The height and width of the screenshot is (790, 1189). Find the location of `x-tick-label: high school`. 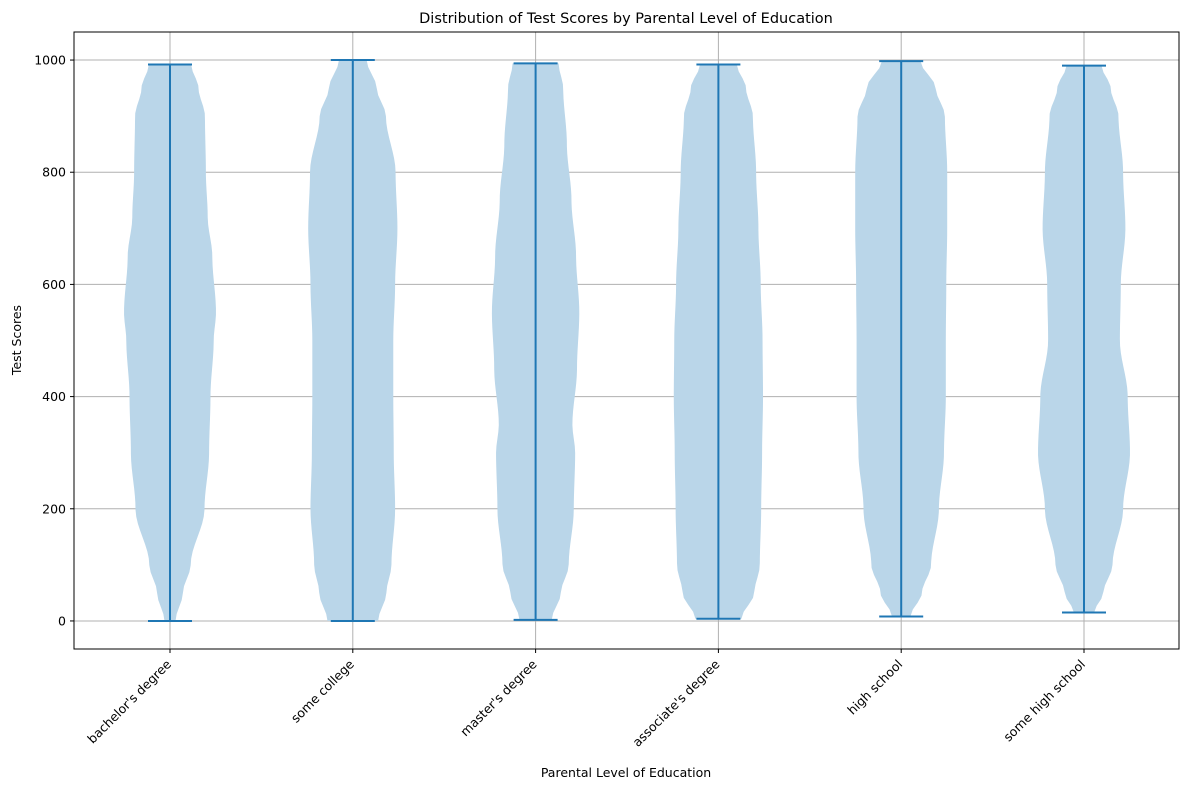

x-tick-label: high school is located at coordinates (874, 687).